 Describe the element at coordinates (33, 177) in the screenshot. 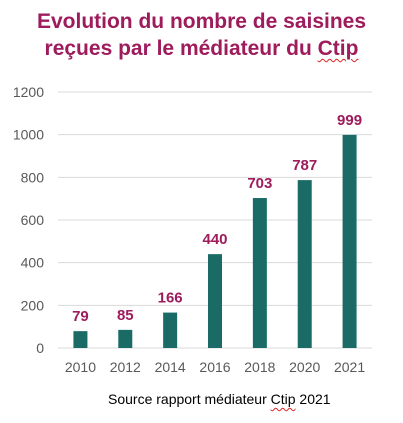

I see `y-tick-label: 800` at that location.